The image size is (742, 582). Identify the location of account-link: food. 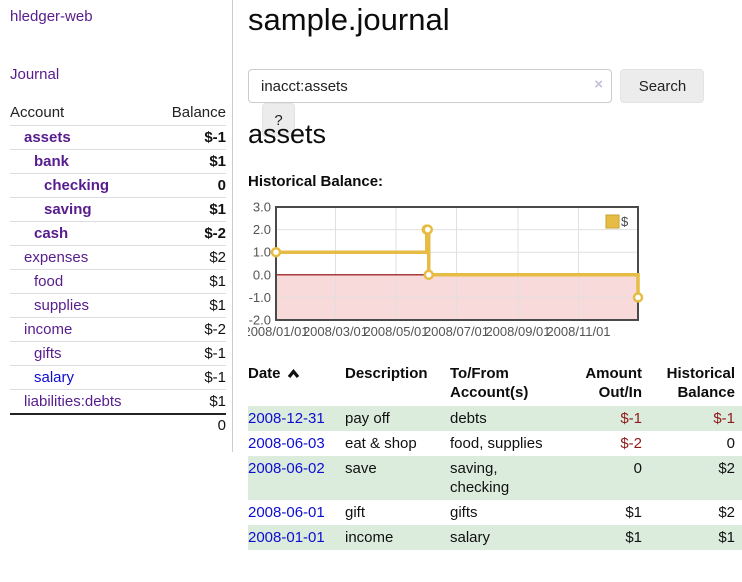
(49, 281).